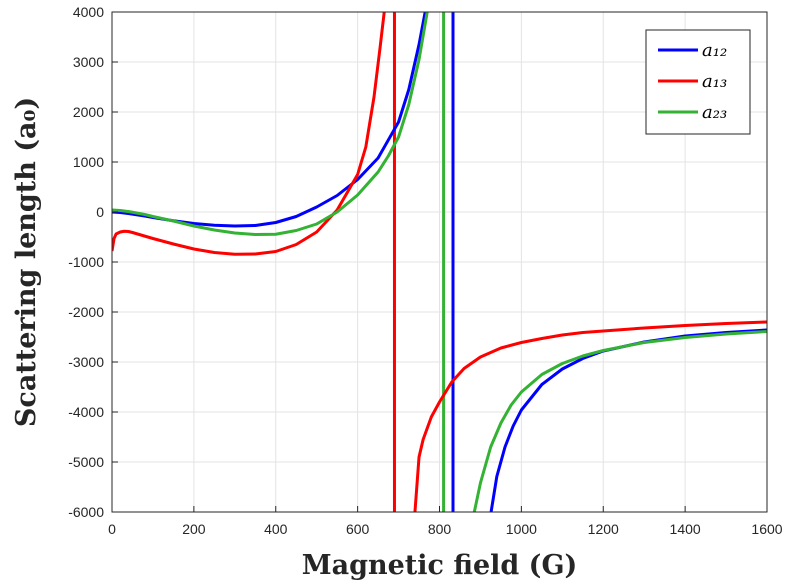 The width and height of the screenshot is (788, 586). I want to click on x-tick-label: 200, so click(194, 529).